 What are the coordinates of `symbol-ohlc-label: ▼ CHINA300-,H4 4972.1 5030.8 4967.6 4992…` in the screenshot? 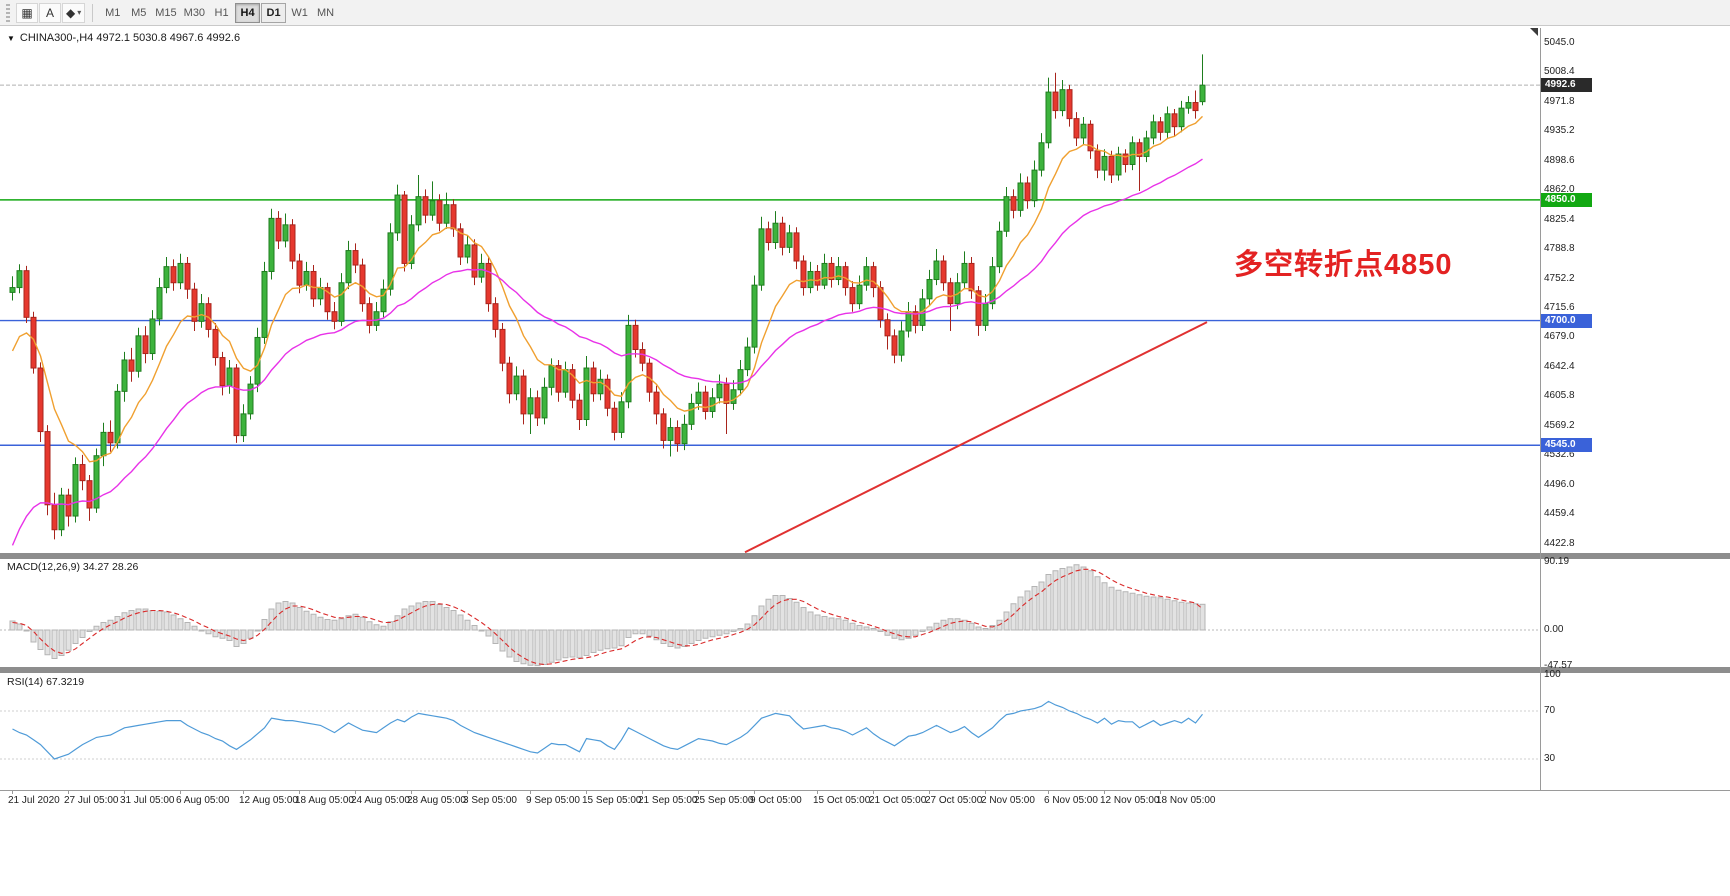 It's located at (123, 38).